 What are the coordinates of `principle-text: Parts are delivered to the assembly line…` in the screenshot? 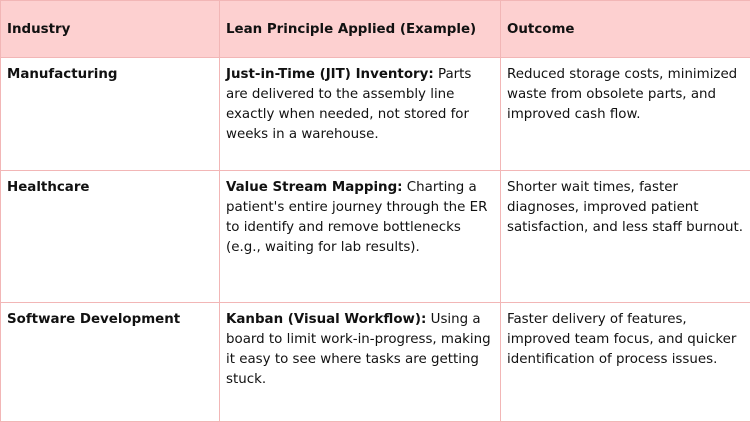 It's located at (349, 104).